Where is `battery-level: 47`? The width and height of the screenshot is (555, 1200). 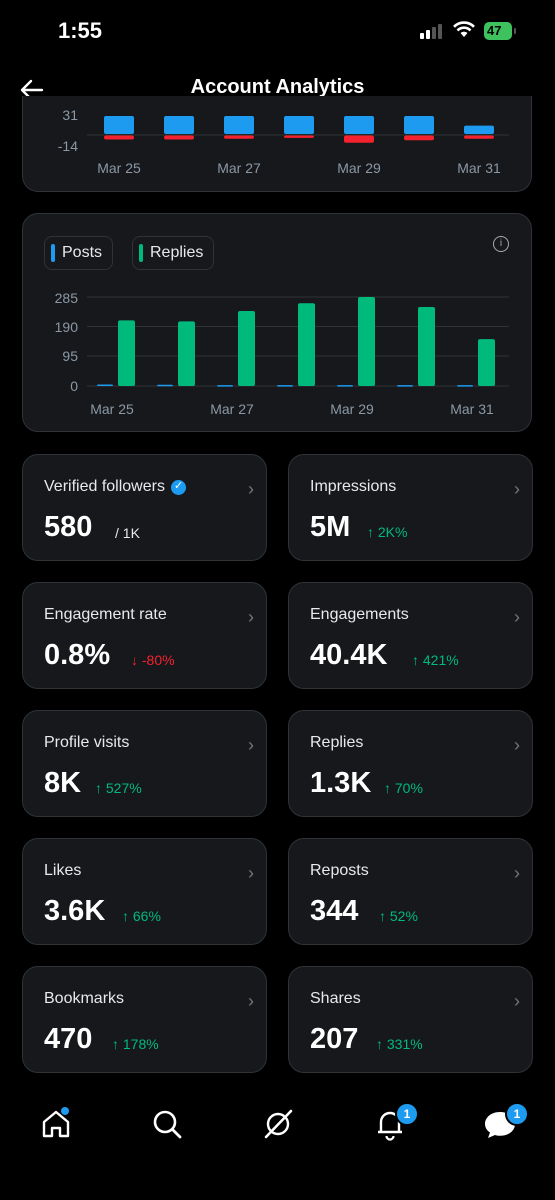 battery-level: 47 is located at coordinates (494, 30).